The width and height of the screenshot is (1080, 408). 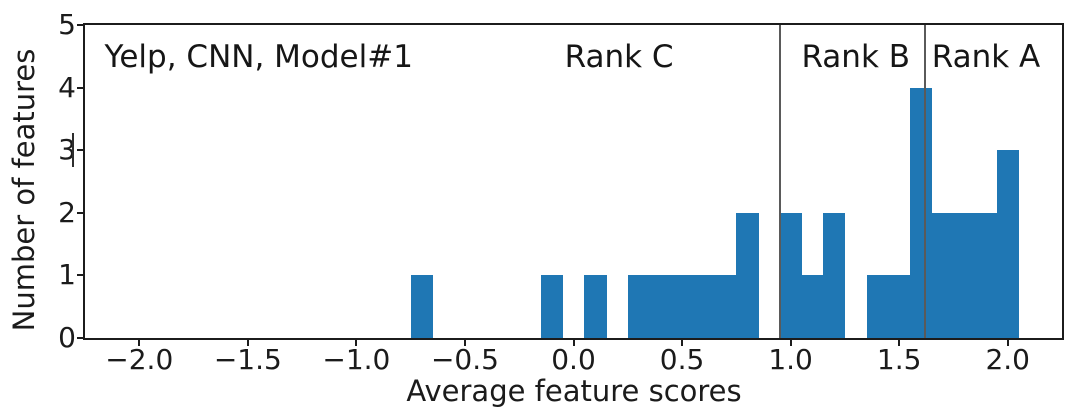 What do you see at coordinates (619, 57) in the screenshot?
I see `annotation-rank-c: Rank C` at bounding box center [619, 57].